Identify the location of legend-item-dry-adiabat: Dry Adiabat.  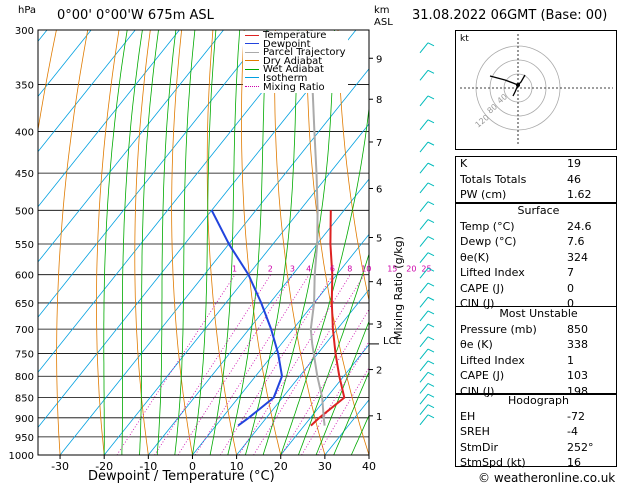
(295, 61).